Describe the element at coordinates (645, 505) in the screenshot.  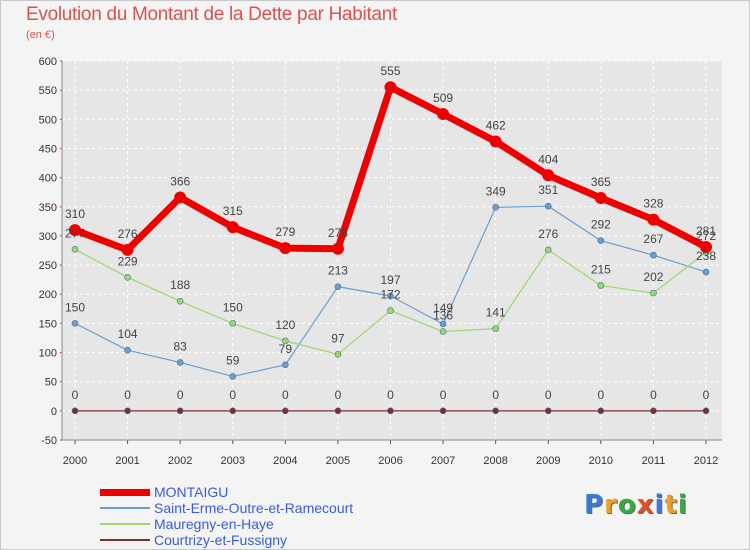
I see `logo-letter: x` at that location.